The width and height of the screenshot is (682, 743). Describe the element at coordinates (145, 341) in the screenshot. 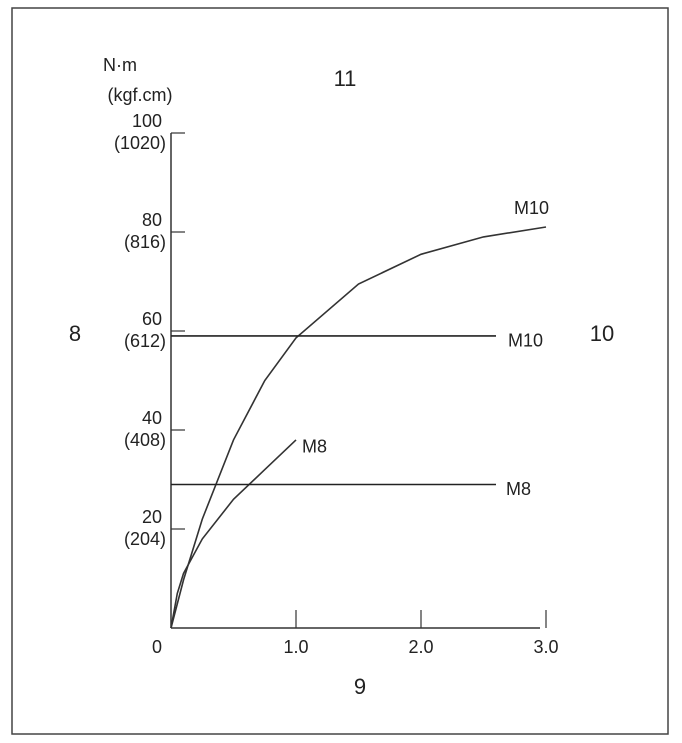

I see `y-tick-label: (612)` at that location.